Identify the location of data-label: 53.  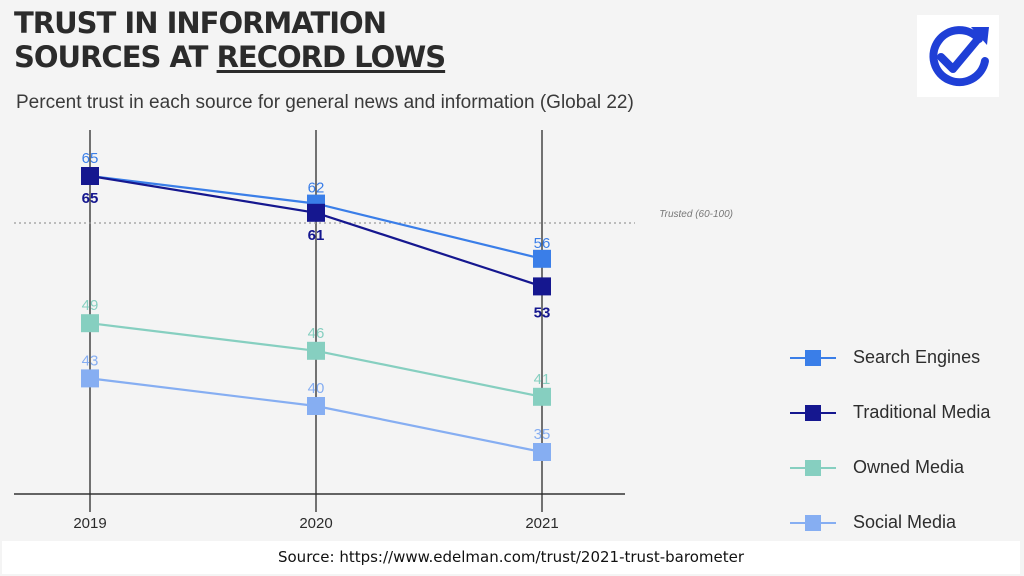
(542, 312).